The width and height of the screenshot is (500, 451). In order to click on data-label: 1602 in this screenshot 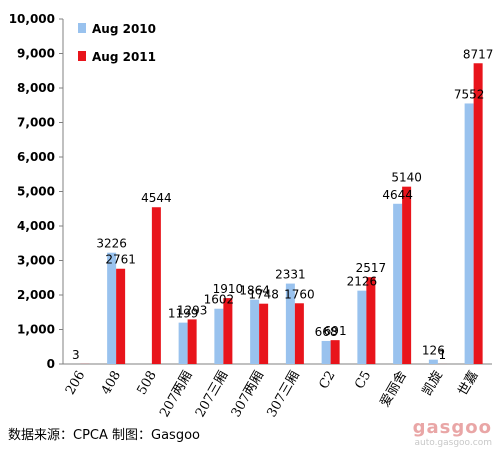, I will do `click(219, 300)`.